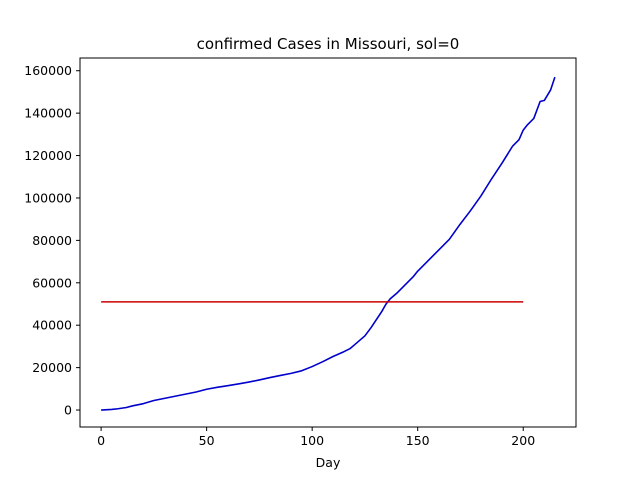 The width and height of the screenshot is (640, 480). Describe the element at coordinates (52, 367) in the screenshot. I see `y-tick-label: 20000` at that location.